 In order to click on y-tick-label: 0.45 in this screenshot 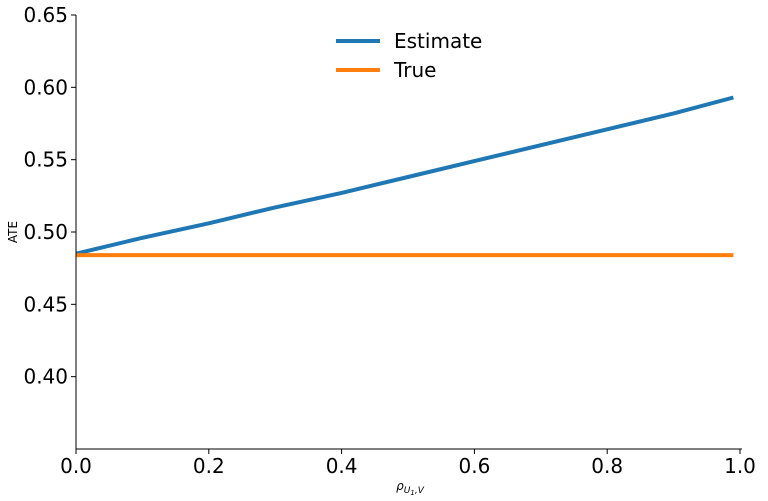, I will do `click(45, 304)`.